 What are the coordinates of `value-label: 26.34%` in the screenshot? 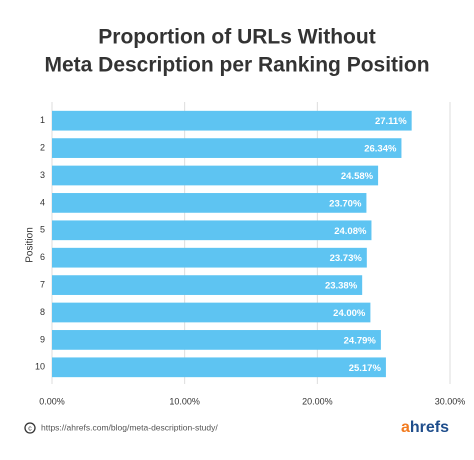 It's located at (380, 149).